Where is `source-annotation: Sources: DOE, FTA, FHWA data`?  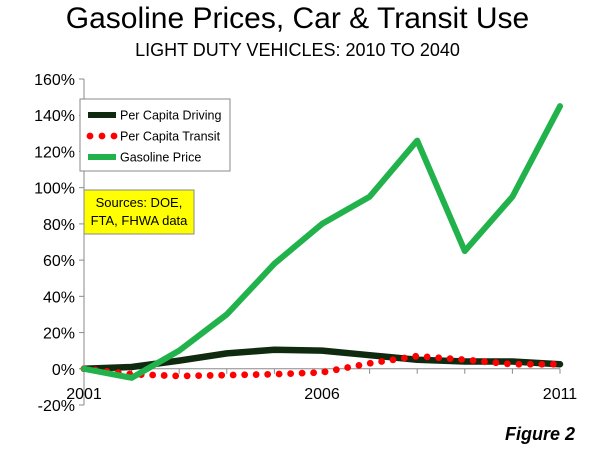
source-annotation: Sources: DOE, FTA, FHWA data is located at coordinates (139, 212).